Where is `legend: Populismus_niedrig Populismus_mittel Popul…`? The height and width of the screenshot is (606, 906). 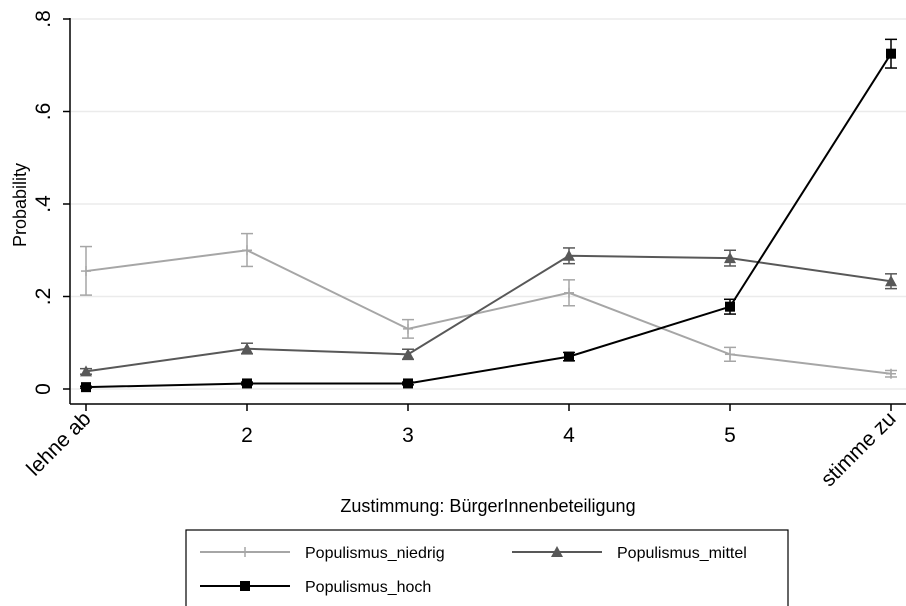
legend: Populismus_niedrig Populismus_mittel Popul… is located at coordinates (487, 567).